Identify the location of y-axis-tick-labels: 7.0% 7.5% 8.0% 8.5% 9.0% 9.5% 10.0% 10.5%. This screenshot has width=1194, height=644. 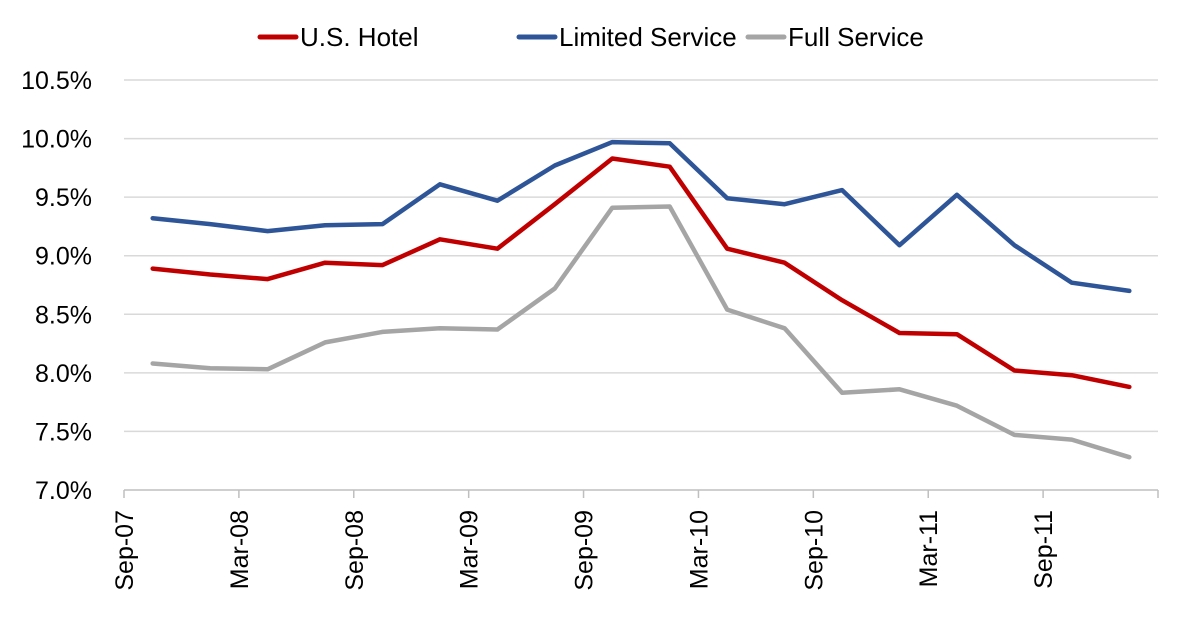
(56, 286).